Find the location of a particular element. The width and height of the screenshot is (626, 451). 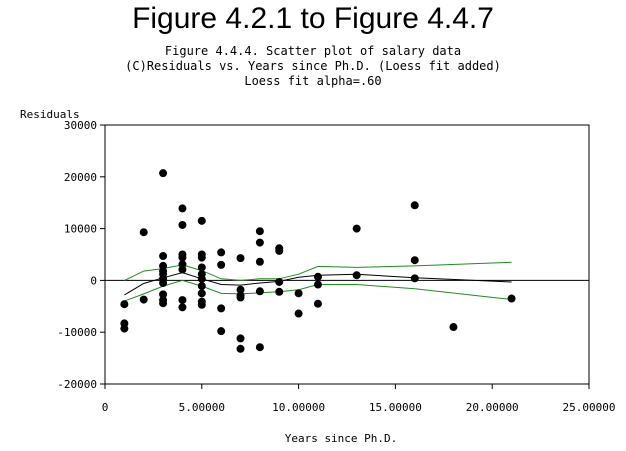

x-tick-label: 0 is located at coordinates (105, 407).